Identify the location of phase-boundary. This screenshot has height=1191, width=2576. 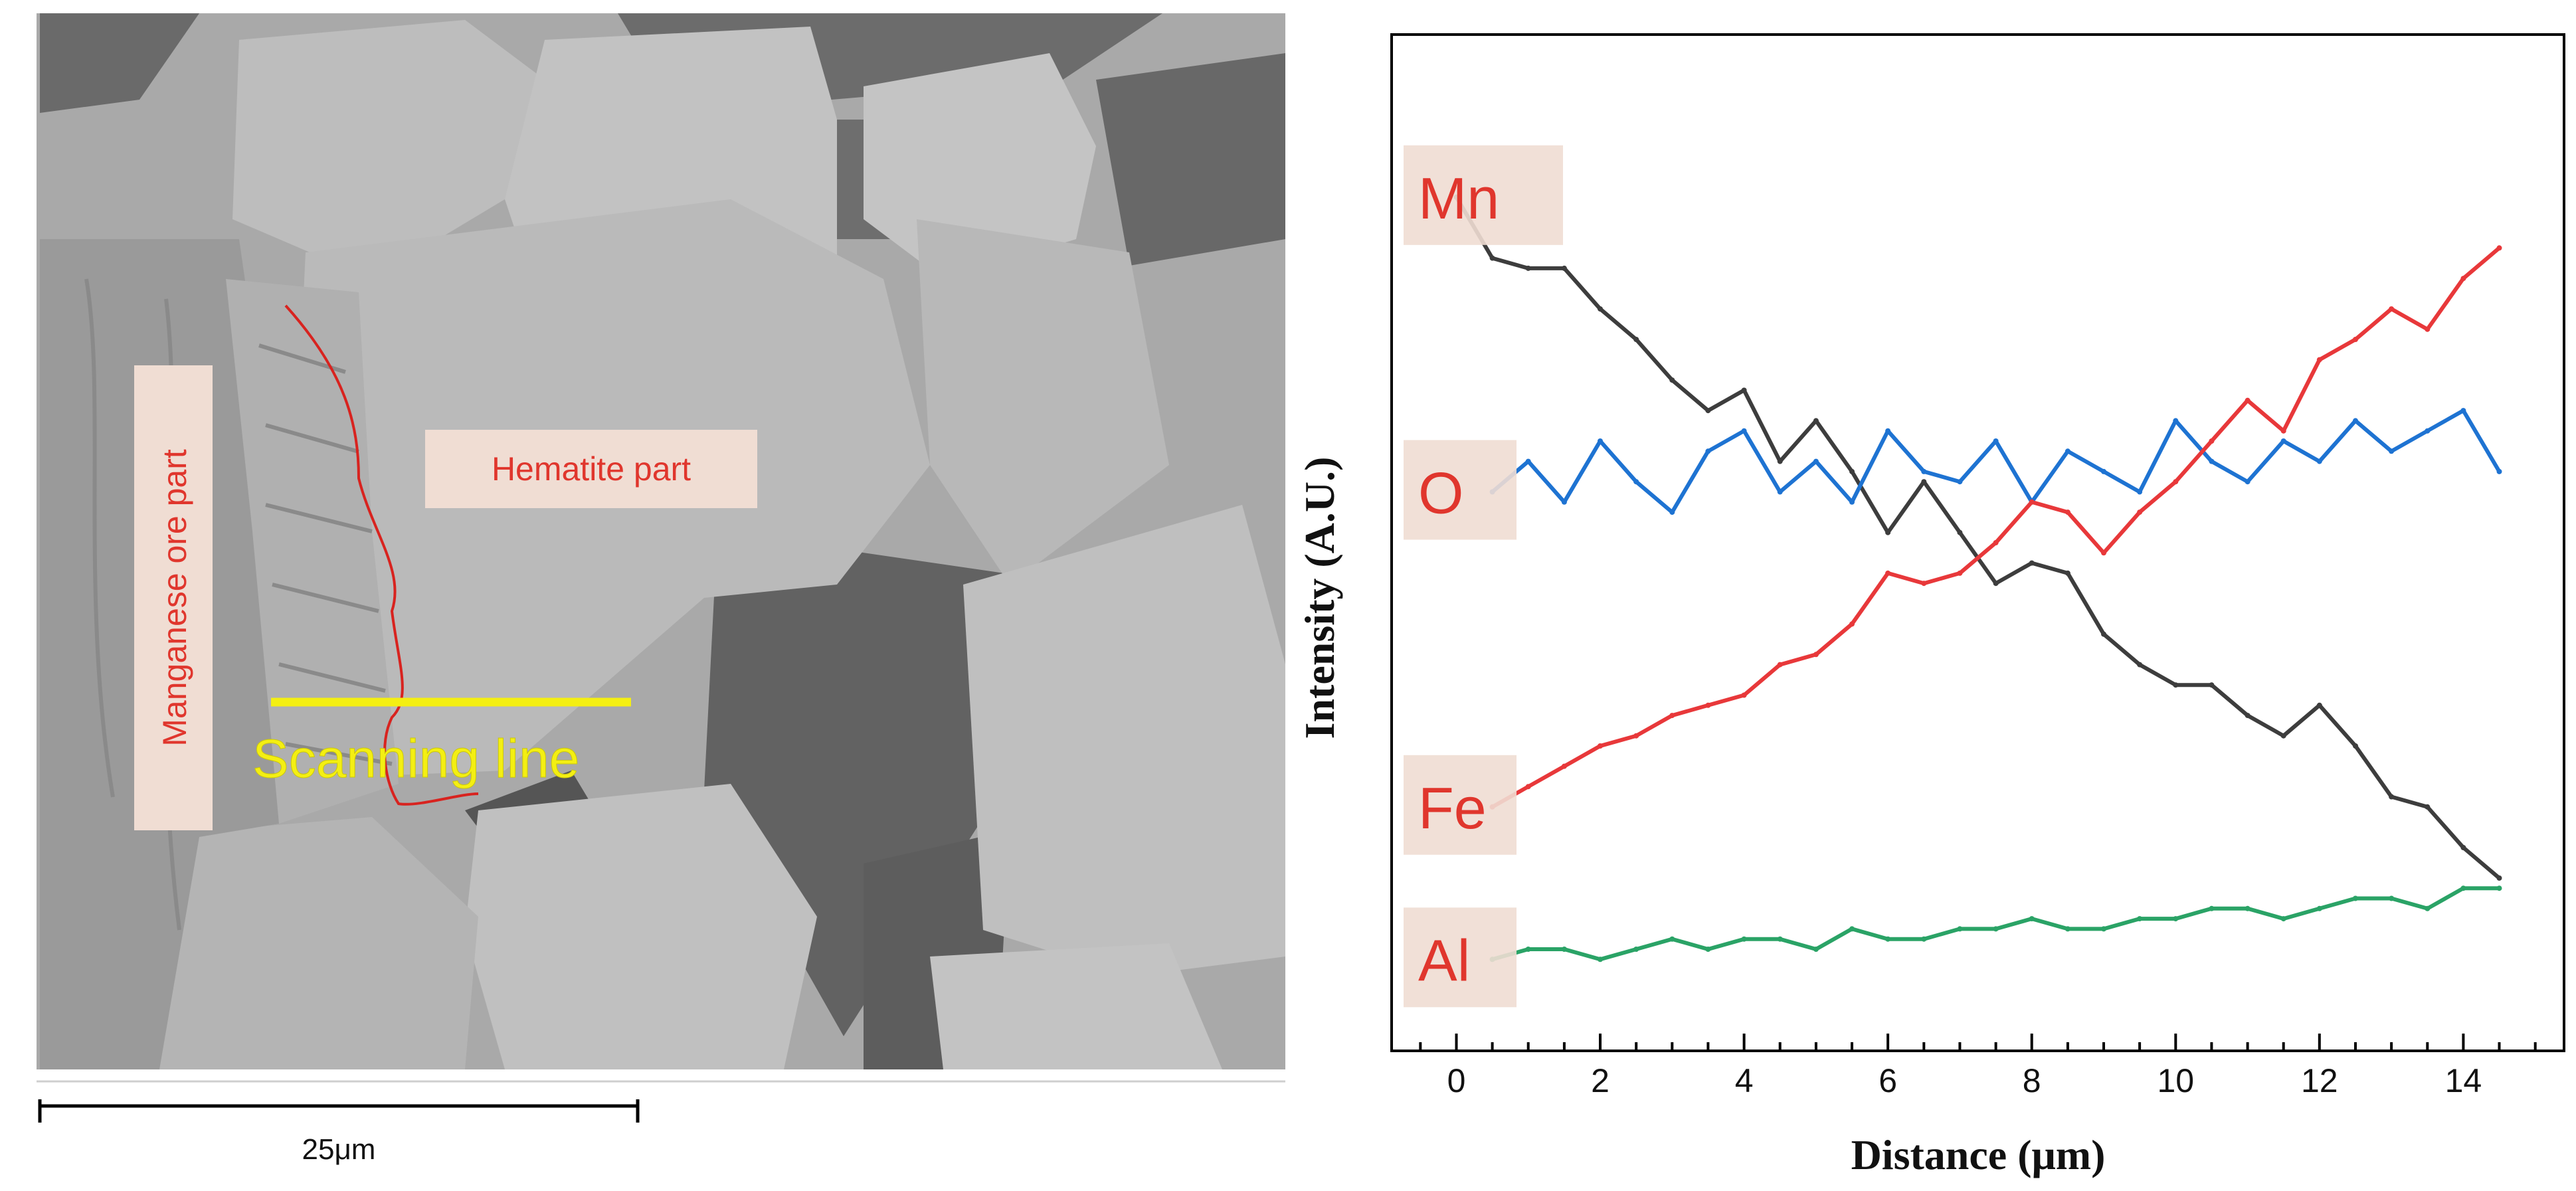
(381, 555).